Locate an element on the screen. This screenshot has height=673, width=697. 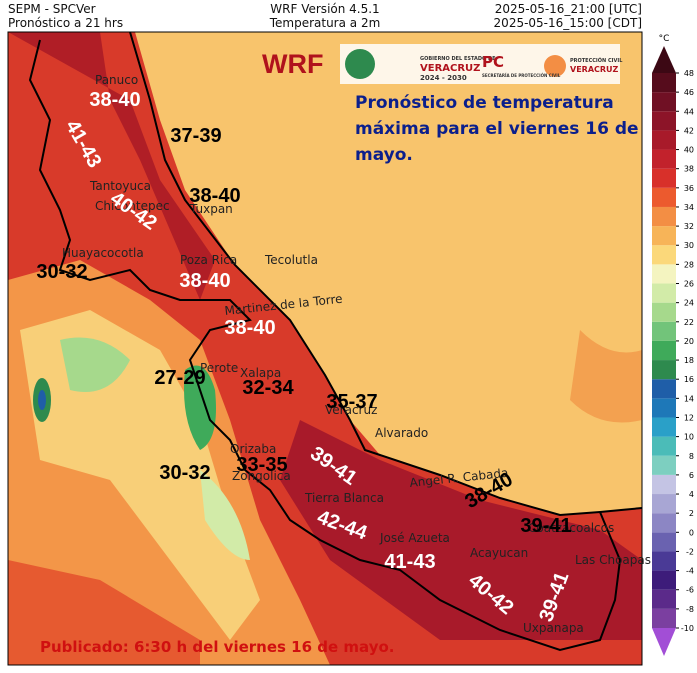
land-cold is located at coordinates (42, 400).